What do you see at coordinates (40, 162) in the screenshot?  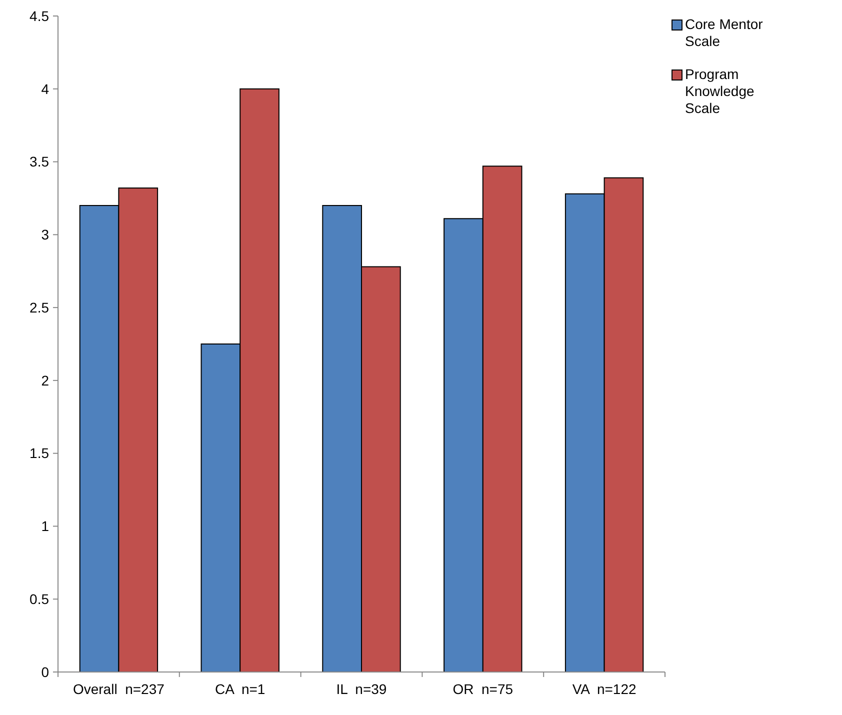 I see `y-tick-label: 3.5` at bounding box center [40, 162].